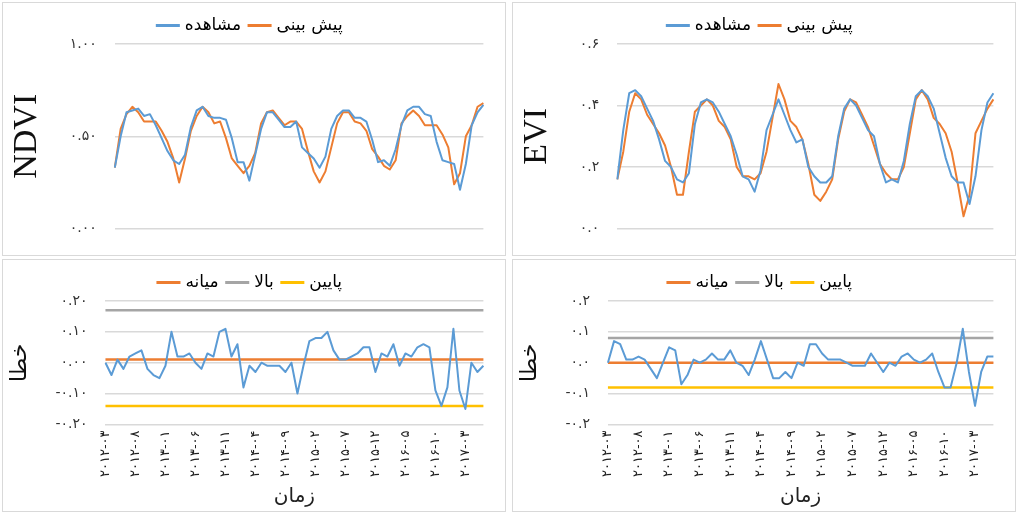  Describe the element at coordinates (74, 299) in the screenshot. I see `y-tick-label: ۰.۲۰` at that location.